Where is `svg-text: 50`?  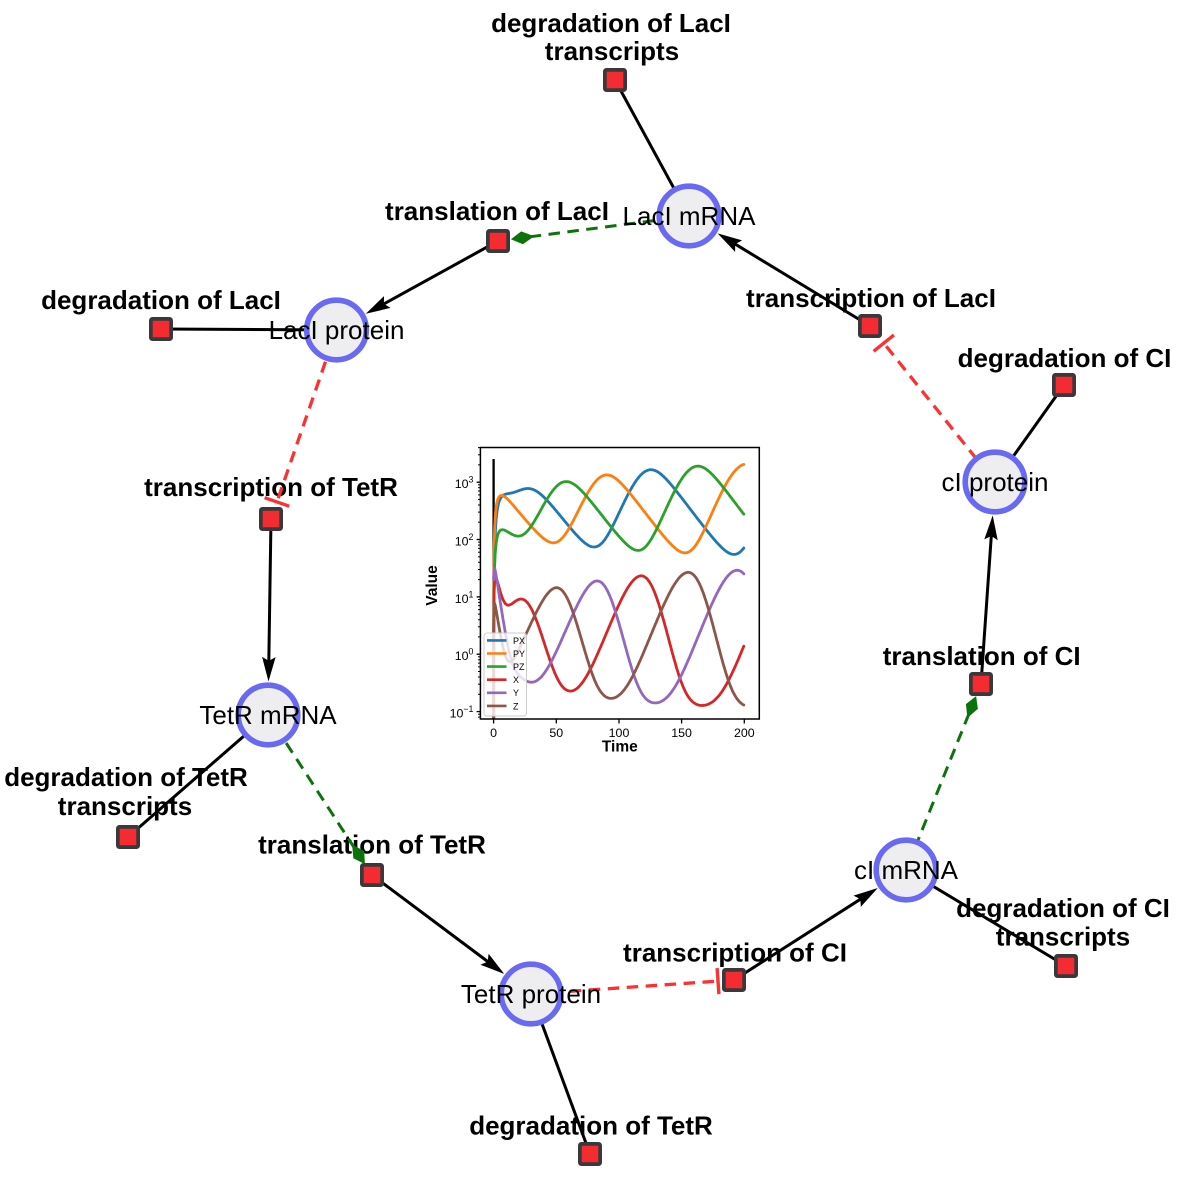 svg-text: 50 is located at coordinates (556, 733).